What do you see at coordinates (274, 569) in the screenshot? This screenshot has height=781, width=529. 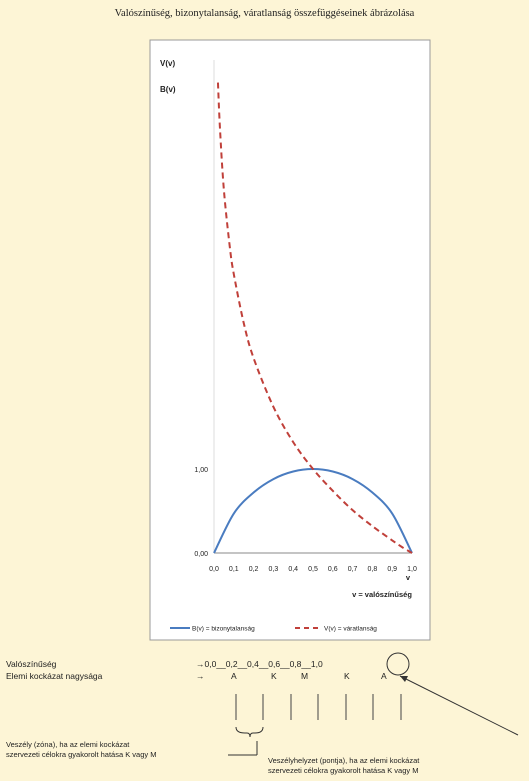 I see `x-tick-label: 0,3` at bounding box center [274, 569].